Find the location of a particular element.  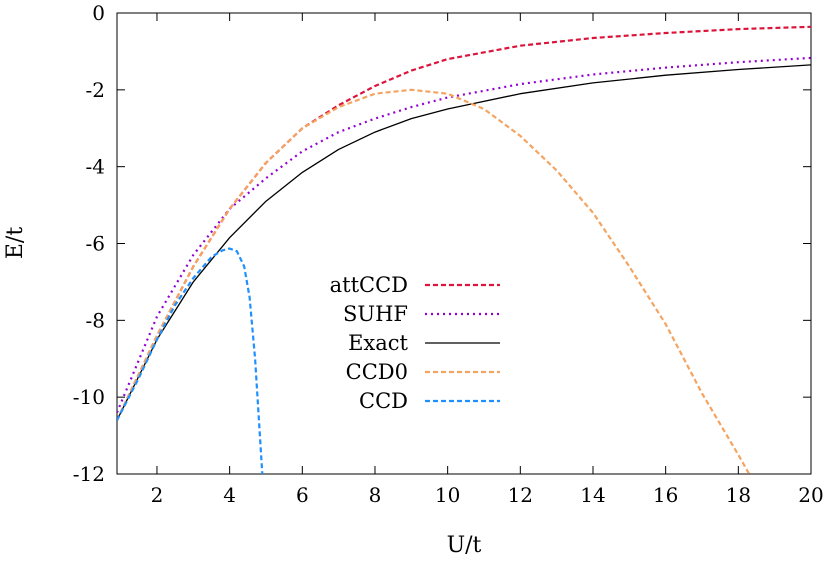

x-tick-label: 8 is located at coordinates (375, 495).